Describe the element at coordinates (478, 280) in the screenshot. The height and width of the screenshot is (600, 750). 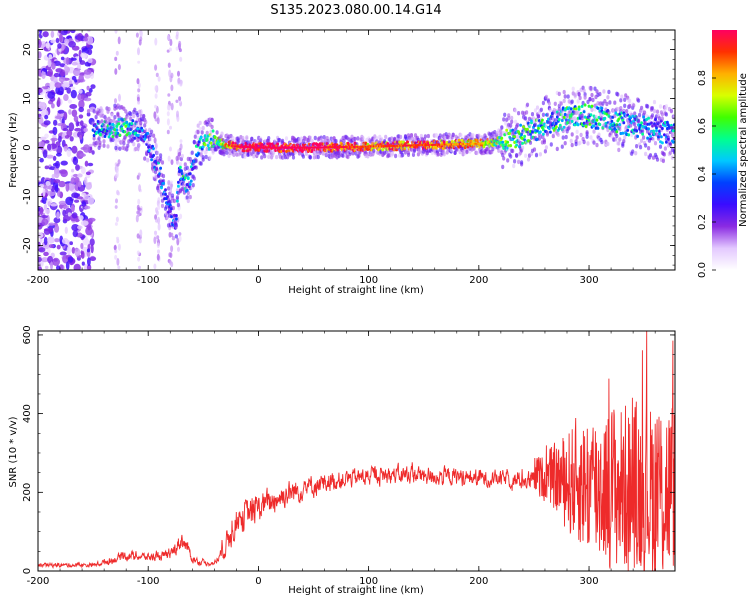
I see `x-tick-label: 200` at that location.